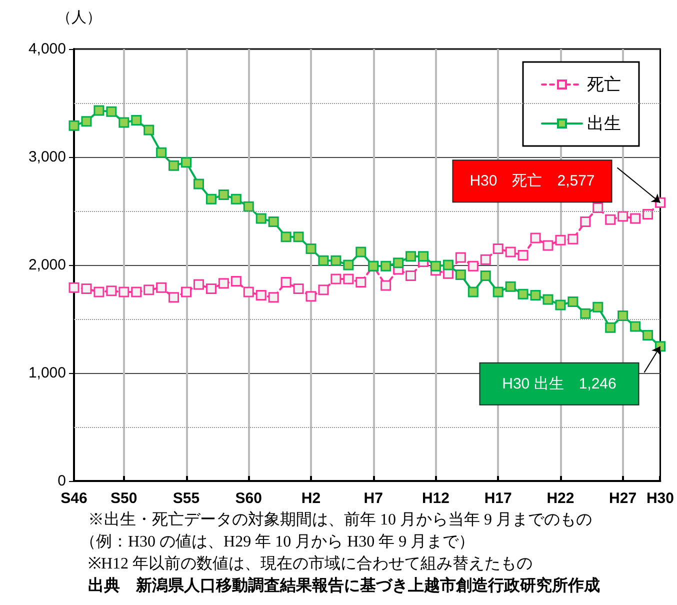  I want to click on x-tick-label: S46, so click(74, 498).